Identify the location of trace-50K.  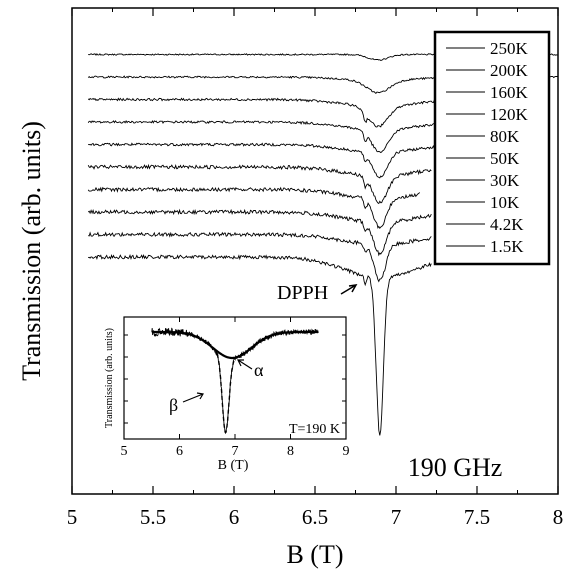
(259, 184).